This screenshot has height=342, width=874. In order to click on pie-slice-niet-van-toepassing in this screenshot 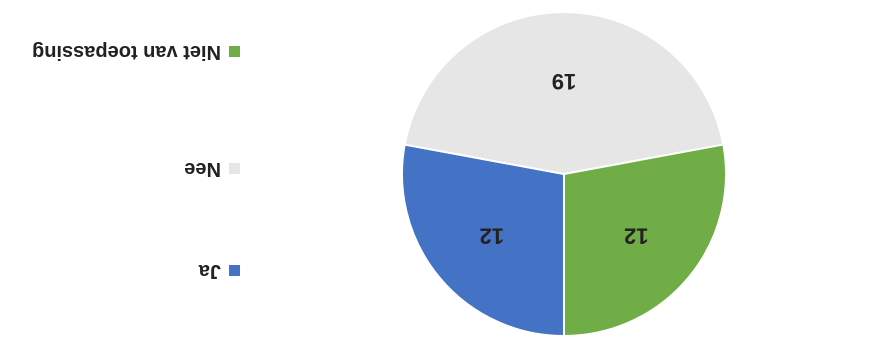, I will do `click(645, 240)`.